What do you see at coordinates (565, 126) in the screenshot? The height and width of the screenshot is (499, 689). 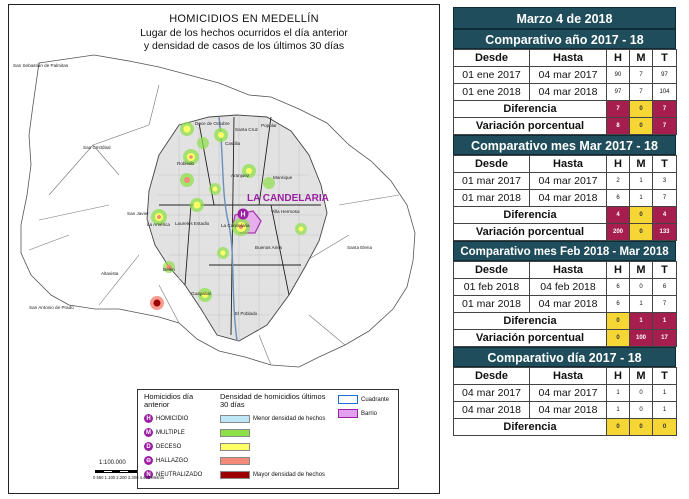 I see `pct-row: Variación porcentual 8 0 7` at bounding box center [565, 126].